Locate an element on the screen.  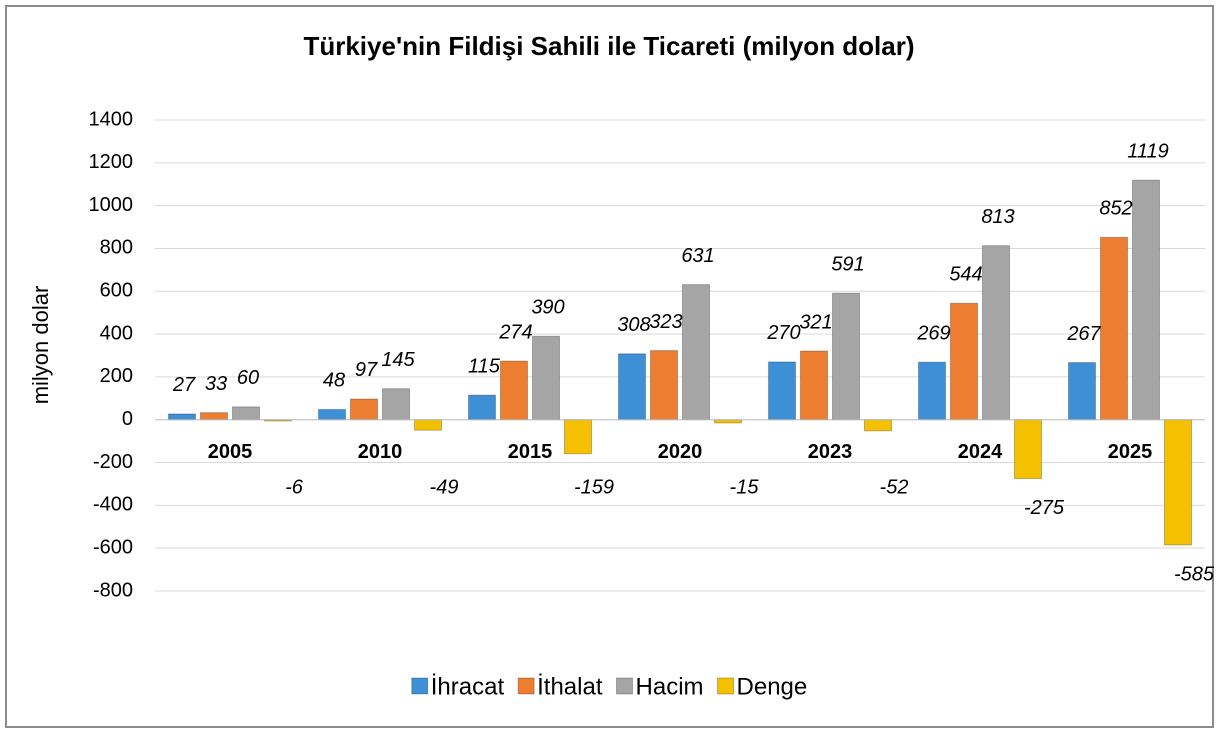
data-label: 60 is located at coordinates (248, 378).